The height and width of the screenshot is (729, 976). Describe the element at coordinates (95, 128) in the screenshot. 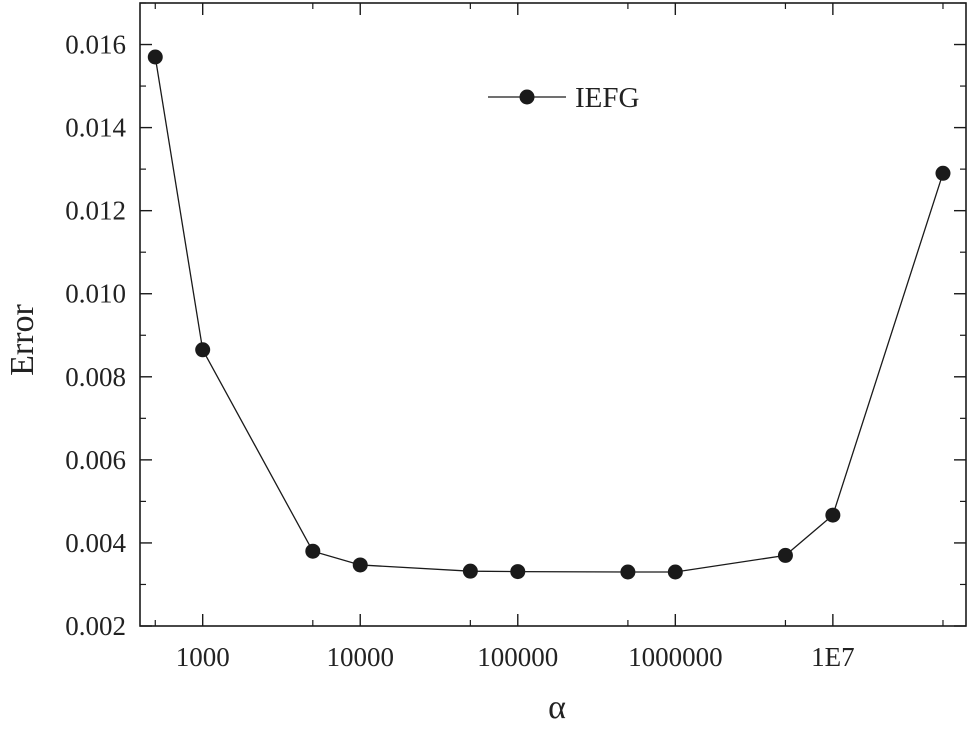

I see `y-tick-label: 0.014` at that location.